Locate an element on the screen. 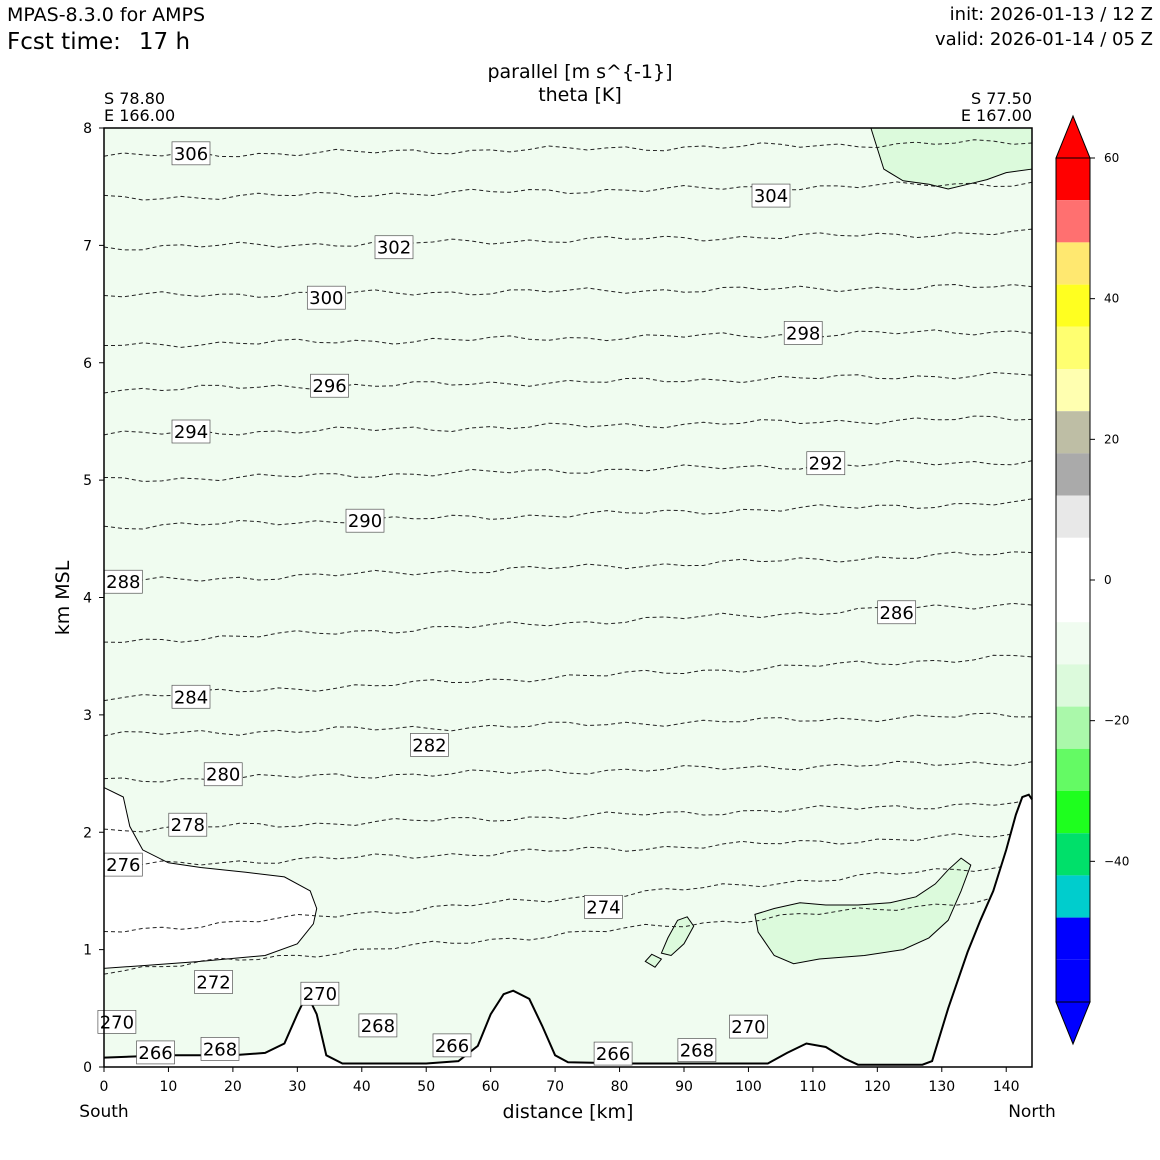 Image resolution: width=1160 pixels, height=1160 pixels. x-tick-label: 140 is located at coordinates (1006, 1087).